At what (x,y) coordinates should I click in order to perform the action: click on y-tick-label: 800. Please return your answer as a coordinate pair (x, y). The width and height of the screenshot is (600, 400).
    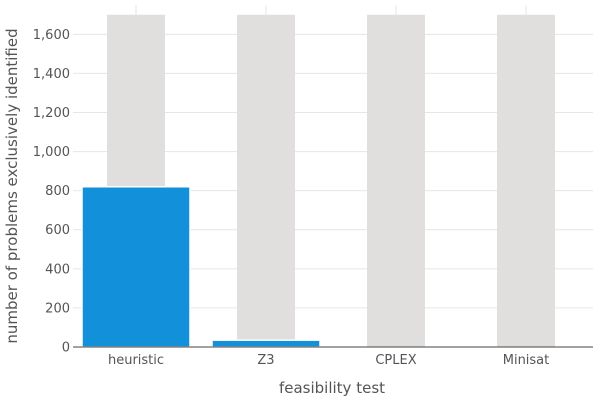
    Looking at the image, I should click on (57, 191).